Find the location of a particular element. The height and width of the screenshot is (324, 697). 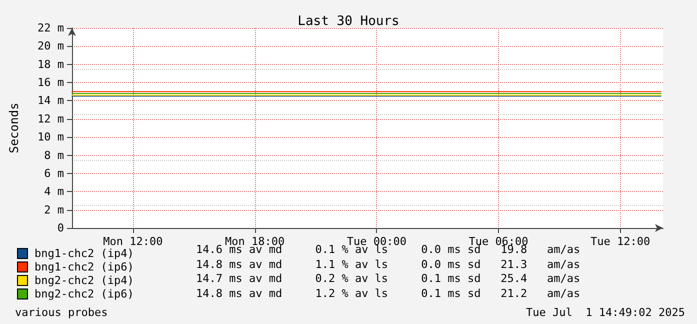

text: 14.8 ms av md 1.2 % av ls 0.1 ms sd 21.2 am/as is located at coordinates (388, 293).